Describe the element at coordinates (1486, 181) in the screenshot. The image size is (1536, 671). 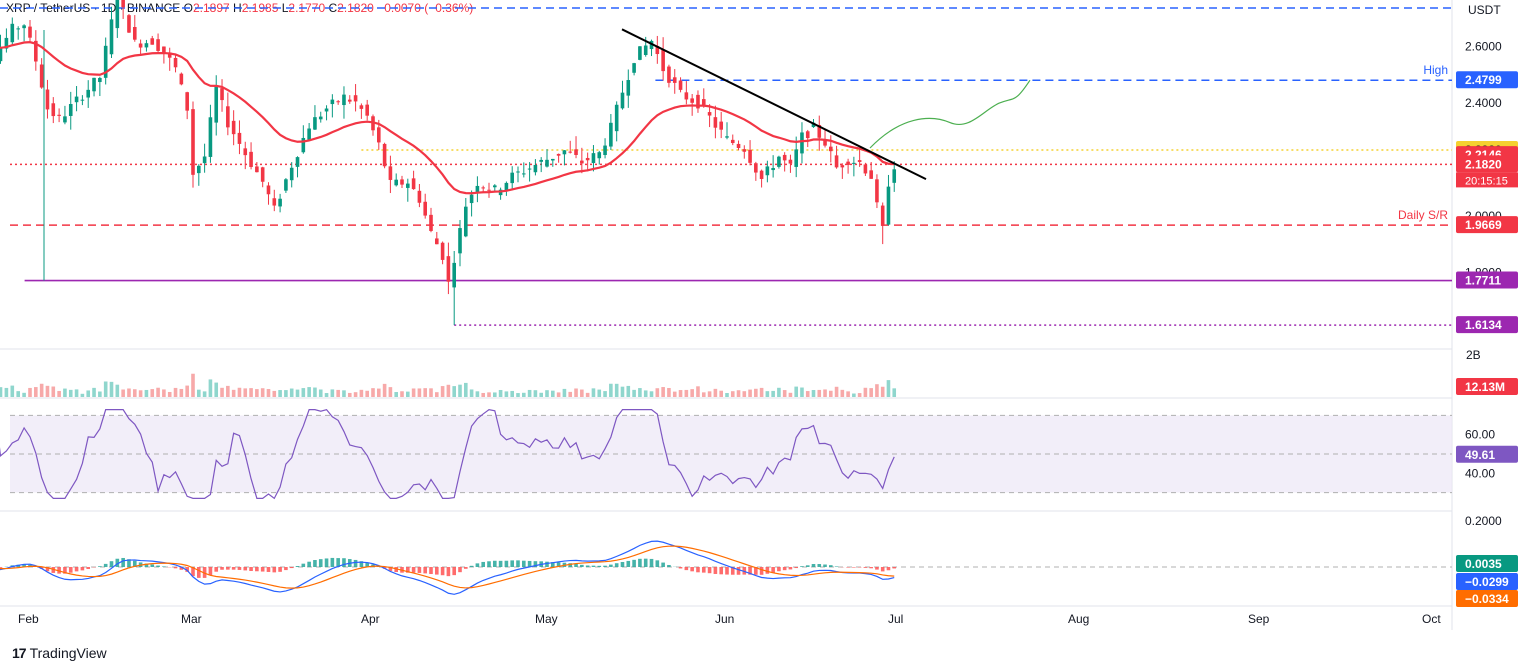
I see `countdown-label: 20:15:15` at that location.